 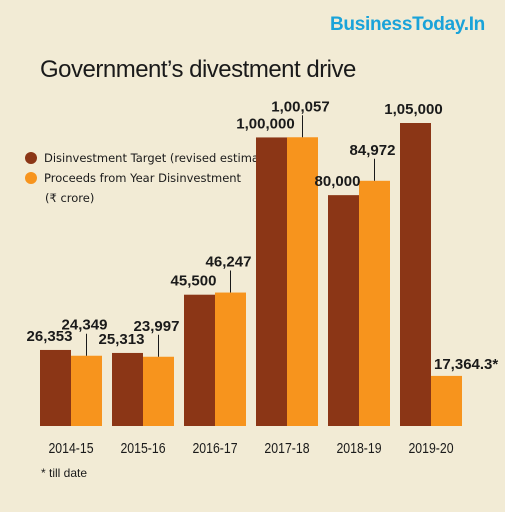 What do you see at coordinates (142, 448) in the screenshot?
I see `x-tick-label: 2015-16` at bounding box center [142, 448].